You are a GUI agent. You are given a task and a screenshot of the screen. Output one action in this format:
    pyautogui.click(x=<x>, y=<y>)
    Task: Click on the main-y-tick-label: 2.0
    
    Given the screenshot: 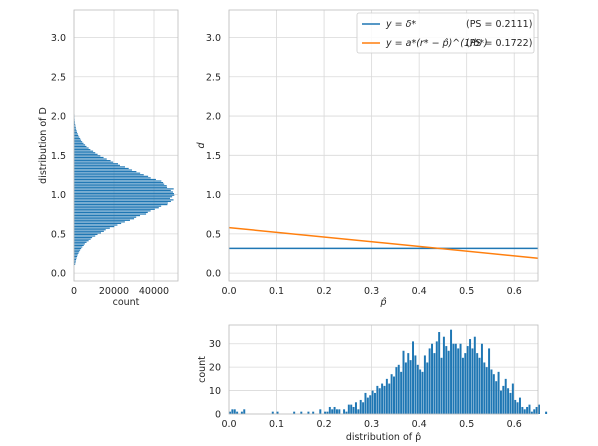 What is the action you would take?
    pyautogui.click(x=213, y=117)
    